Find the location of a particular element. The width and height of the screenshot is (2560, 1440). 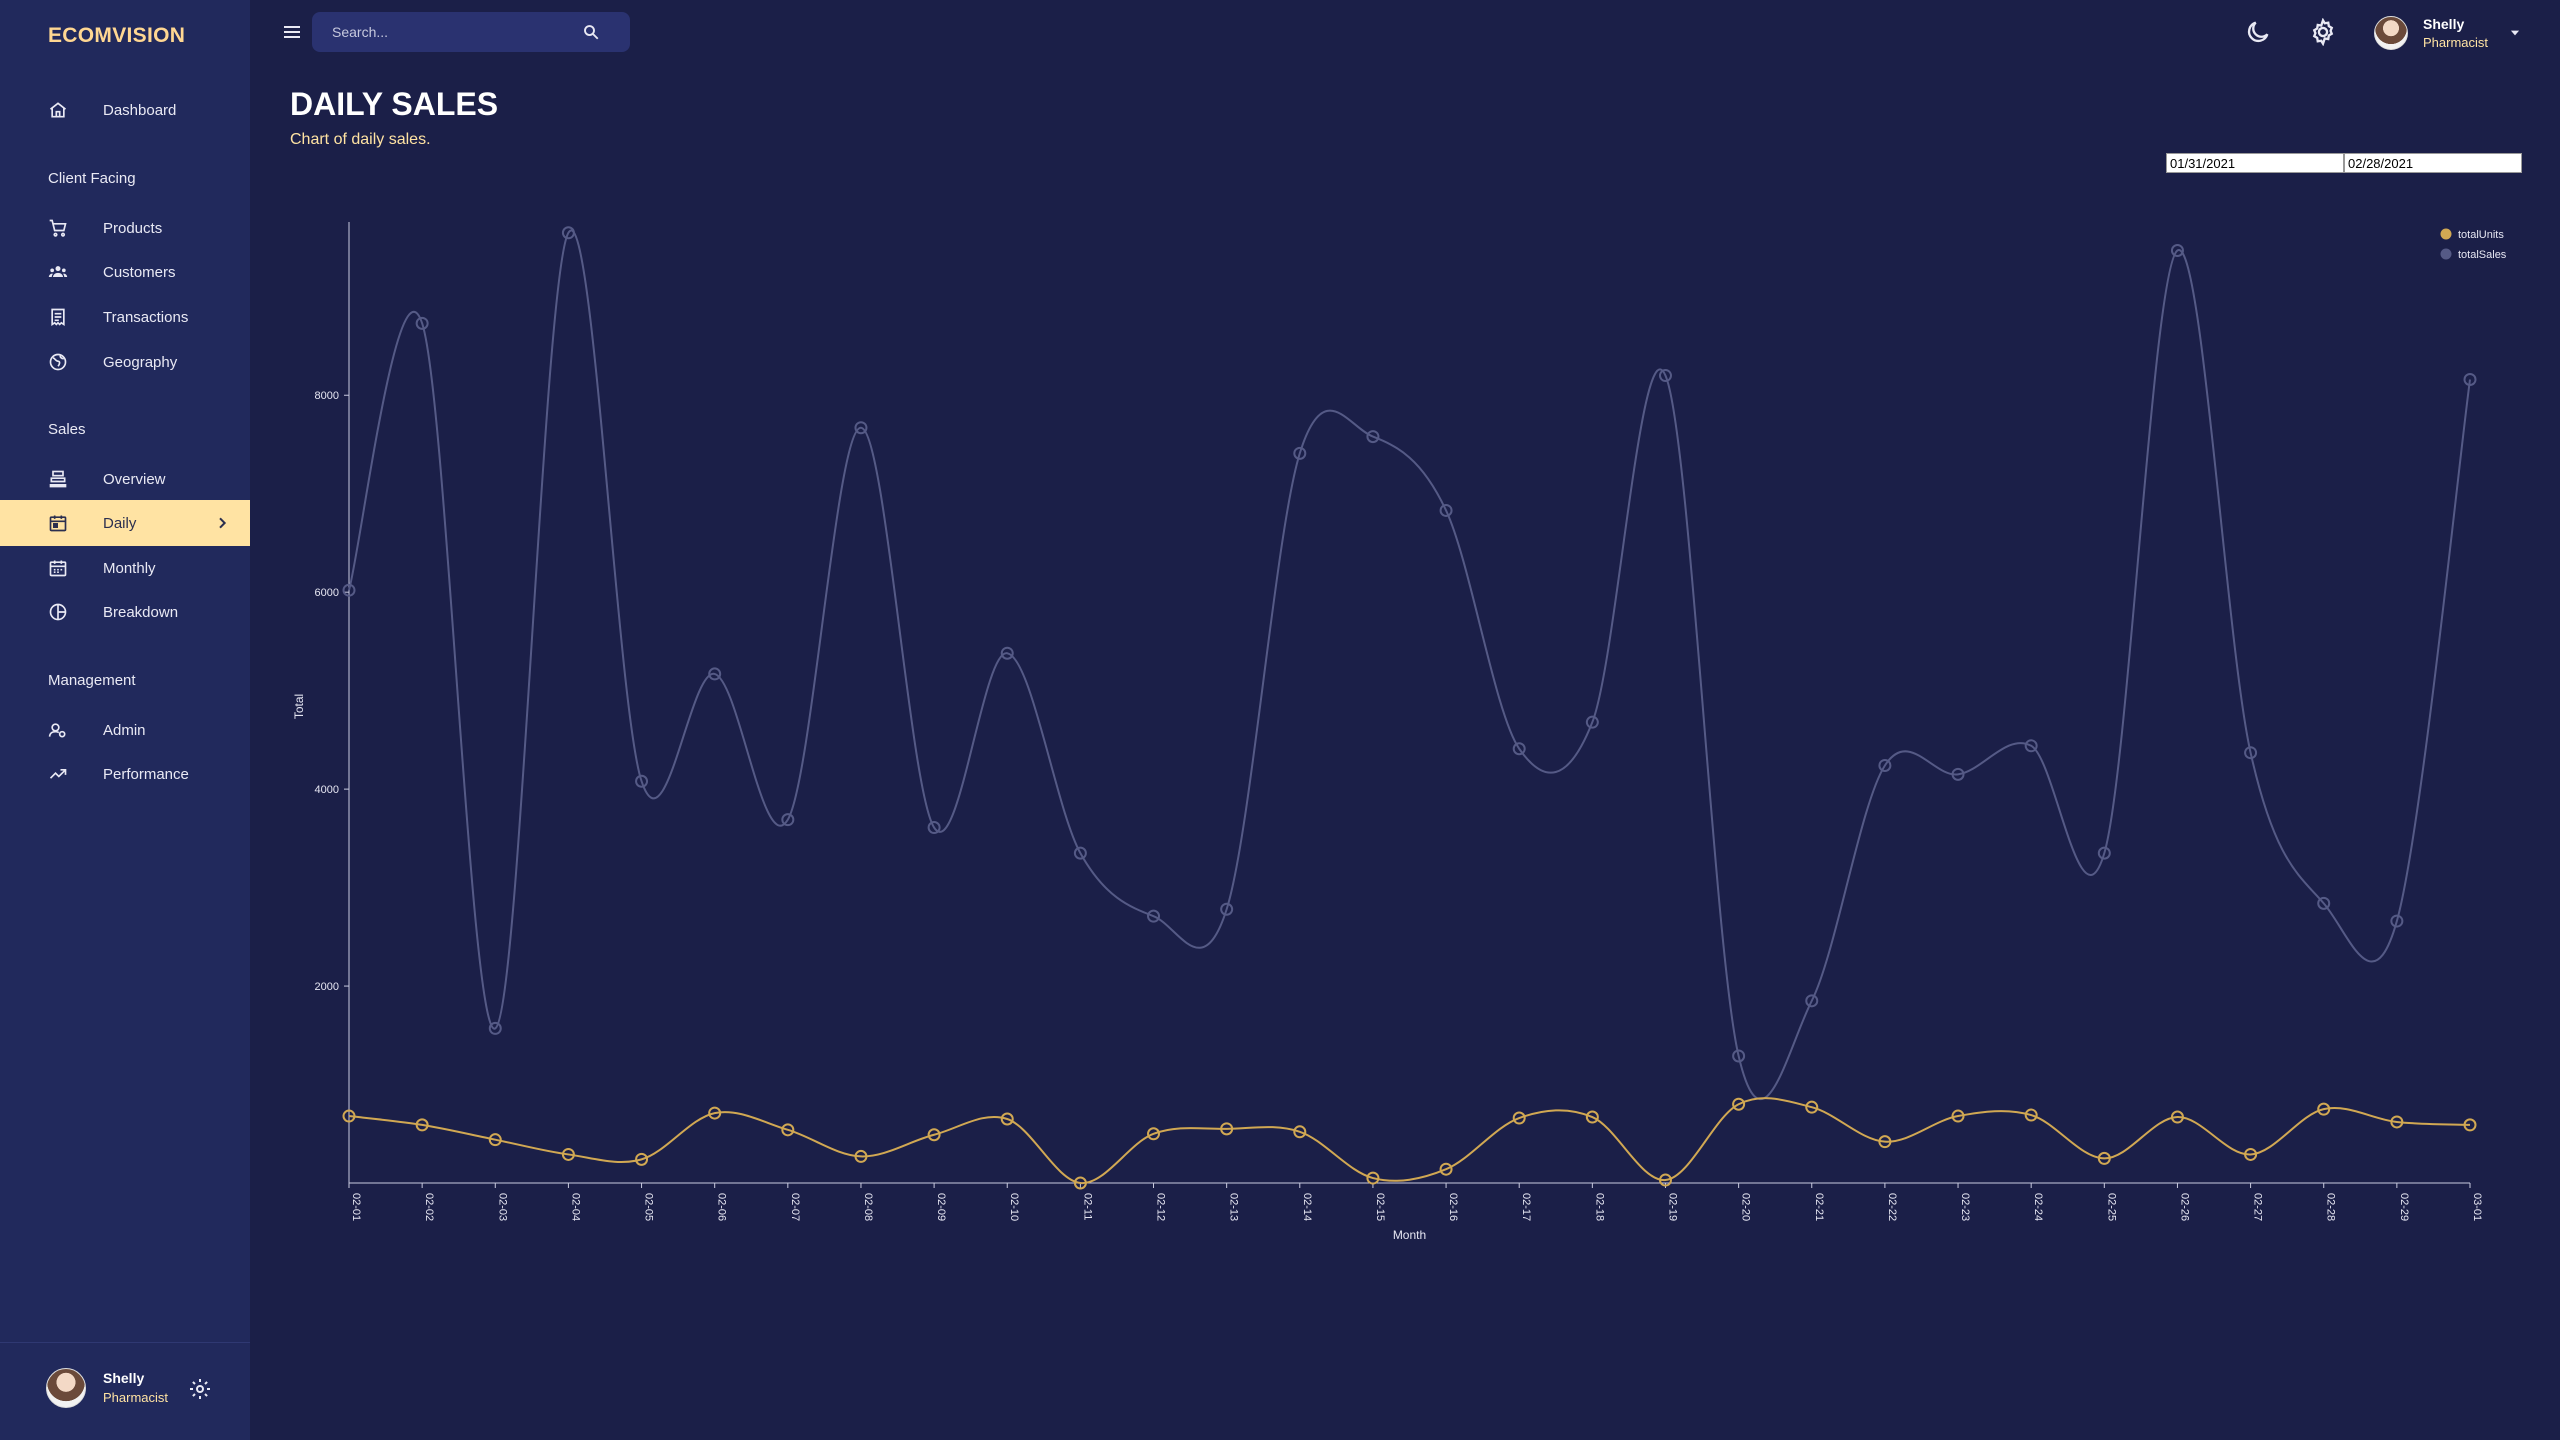

x-tick-label: 02-23 is located at coordinates (1965, 1207).